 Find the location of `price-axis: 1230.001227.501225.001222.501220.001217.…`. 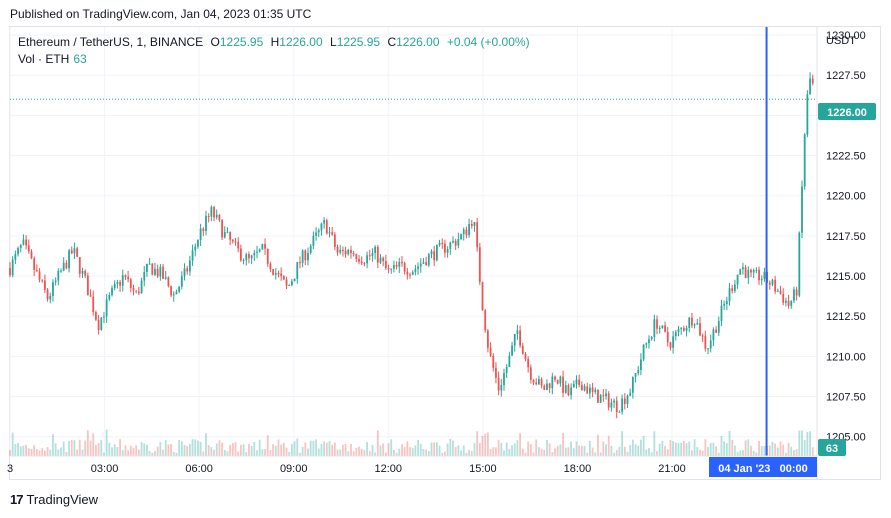

price-axis: 1230.001227.501225.001222.501220.001217.… is located at coordinates (841, 253).